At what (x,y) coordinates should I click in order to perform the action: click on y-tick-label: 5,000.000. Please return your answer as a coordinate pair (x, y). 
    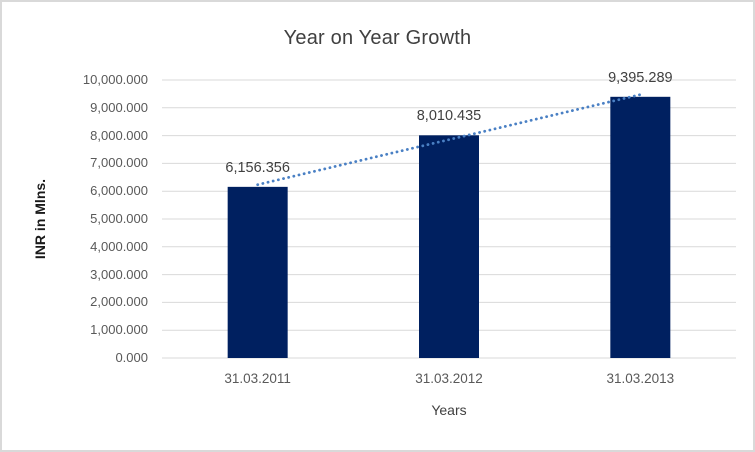
    Looking at the image, I should click on (119, 218).